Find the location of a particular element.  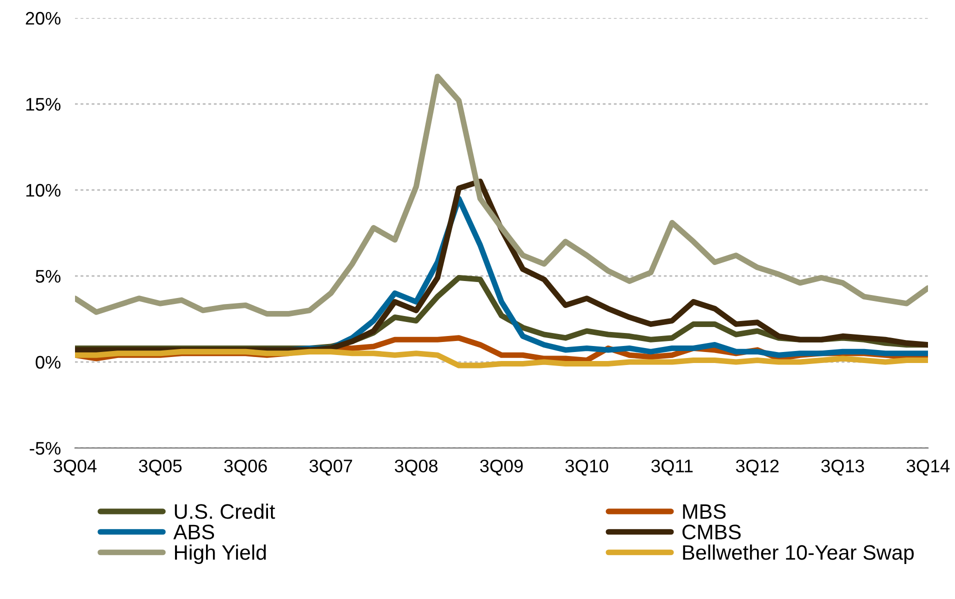

x-tick-label: 3Q08 is located at coordinates (416, 468).